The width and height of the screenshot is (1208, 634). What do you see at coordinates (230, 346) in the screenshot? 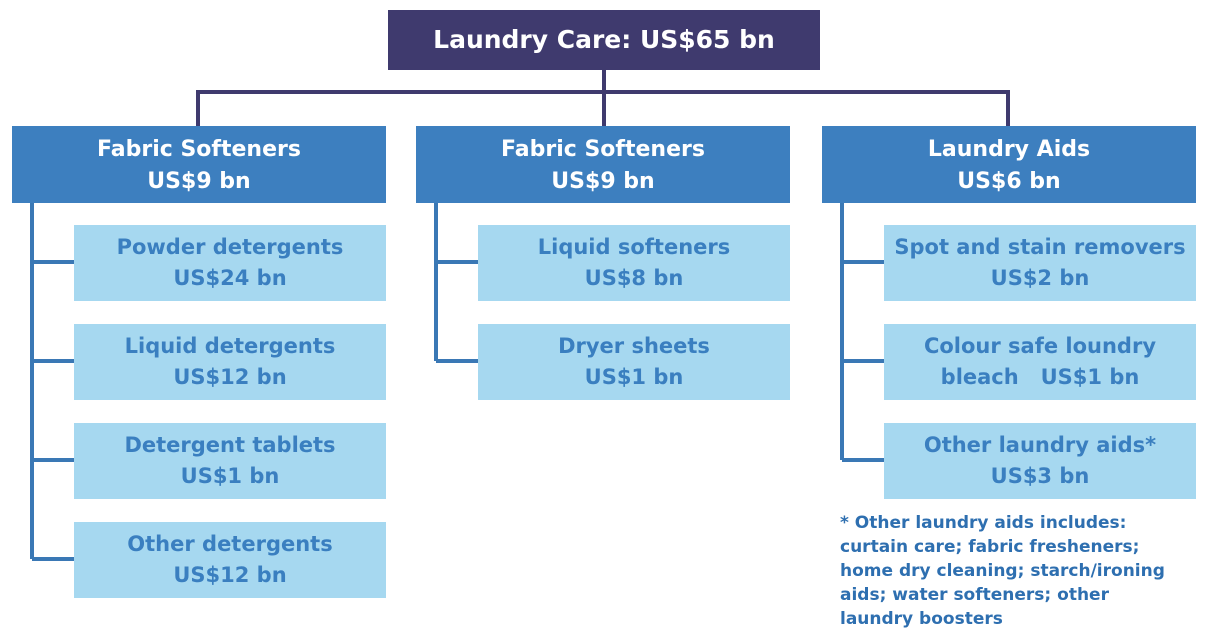
I see `item-label: Liquid detergents` at bounding box center [230, 346].